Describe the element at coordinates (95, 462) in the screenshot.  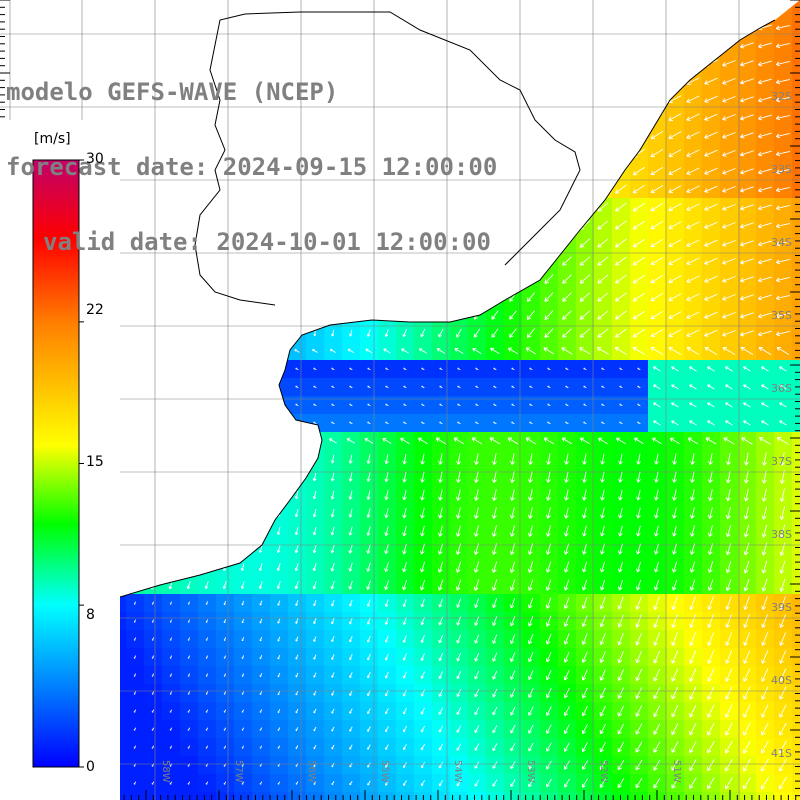
I see `colorbar-label-15: 15` at that location.